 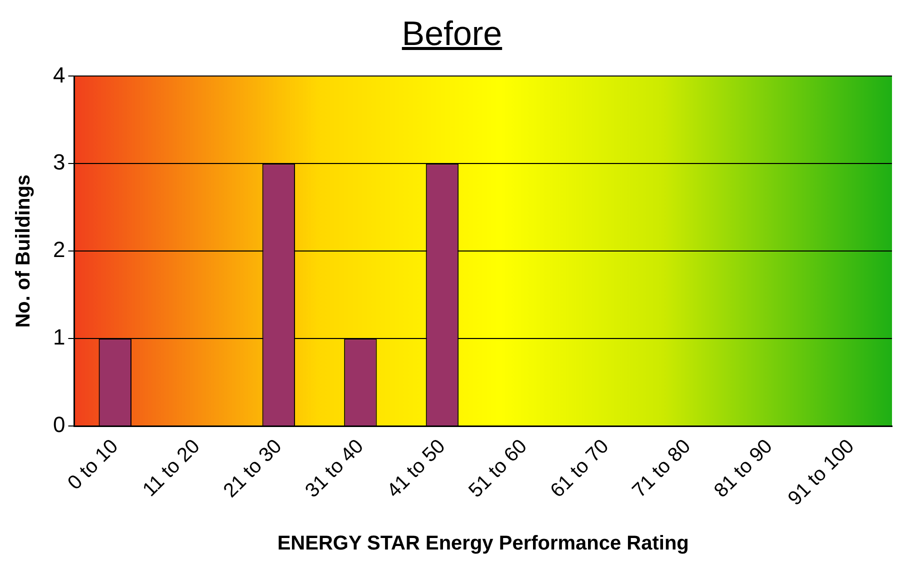 What do you see at coordinates (452, 34) in the screenshot?
I see `chart-title: Before` at bounding box center [452, 34].